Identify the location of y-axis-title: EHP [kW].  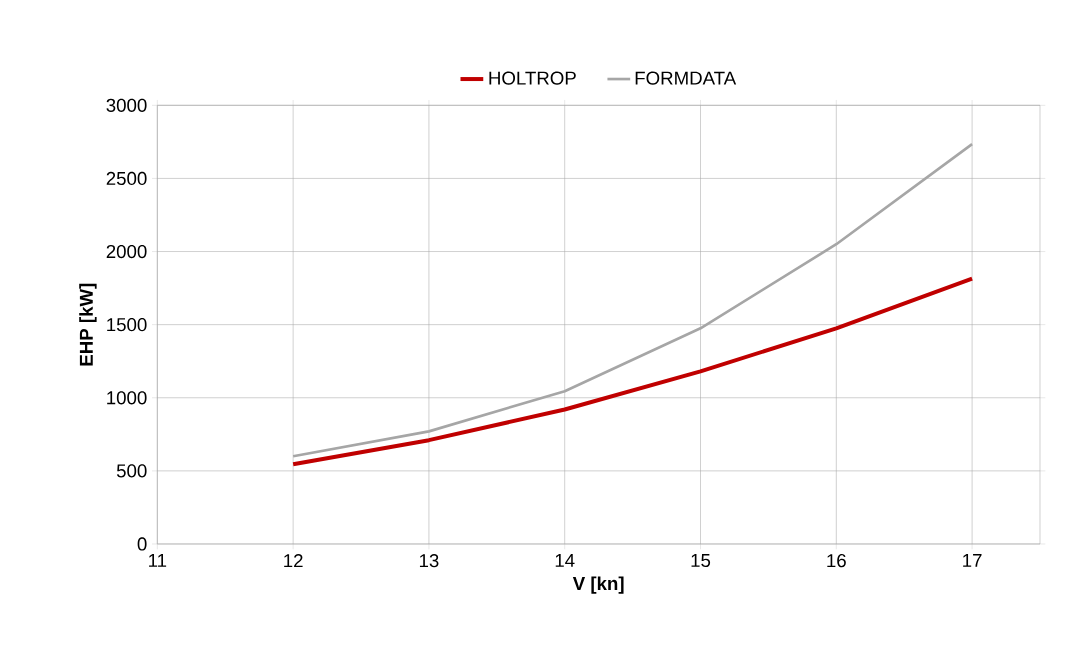
(88, 324).